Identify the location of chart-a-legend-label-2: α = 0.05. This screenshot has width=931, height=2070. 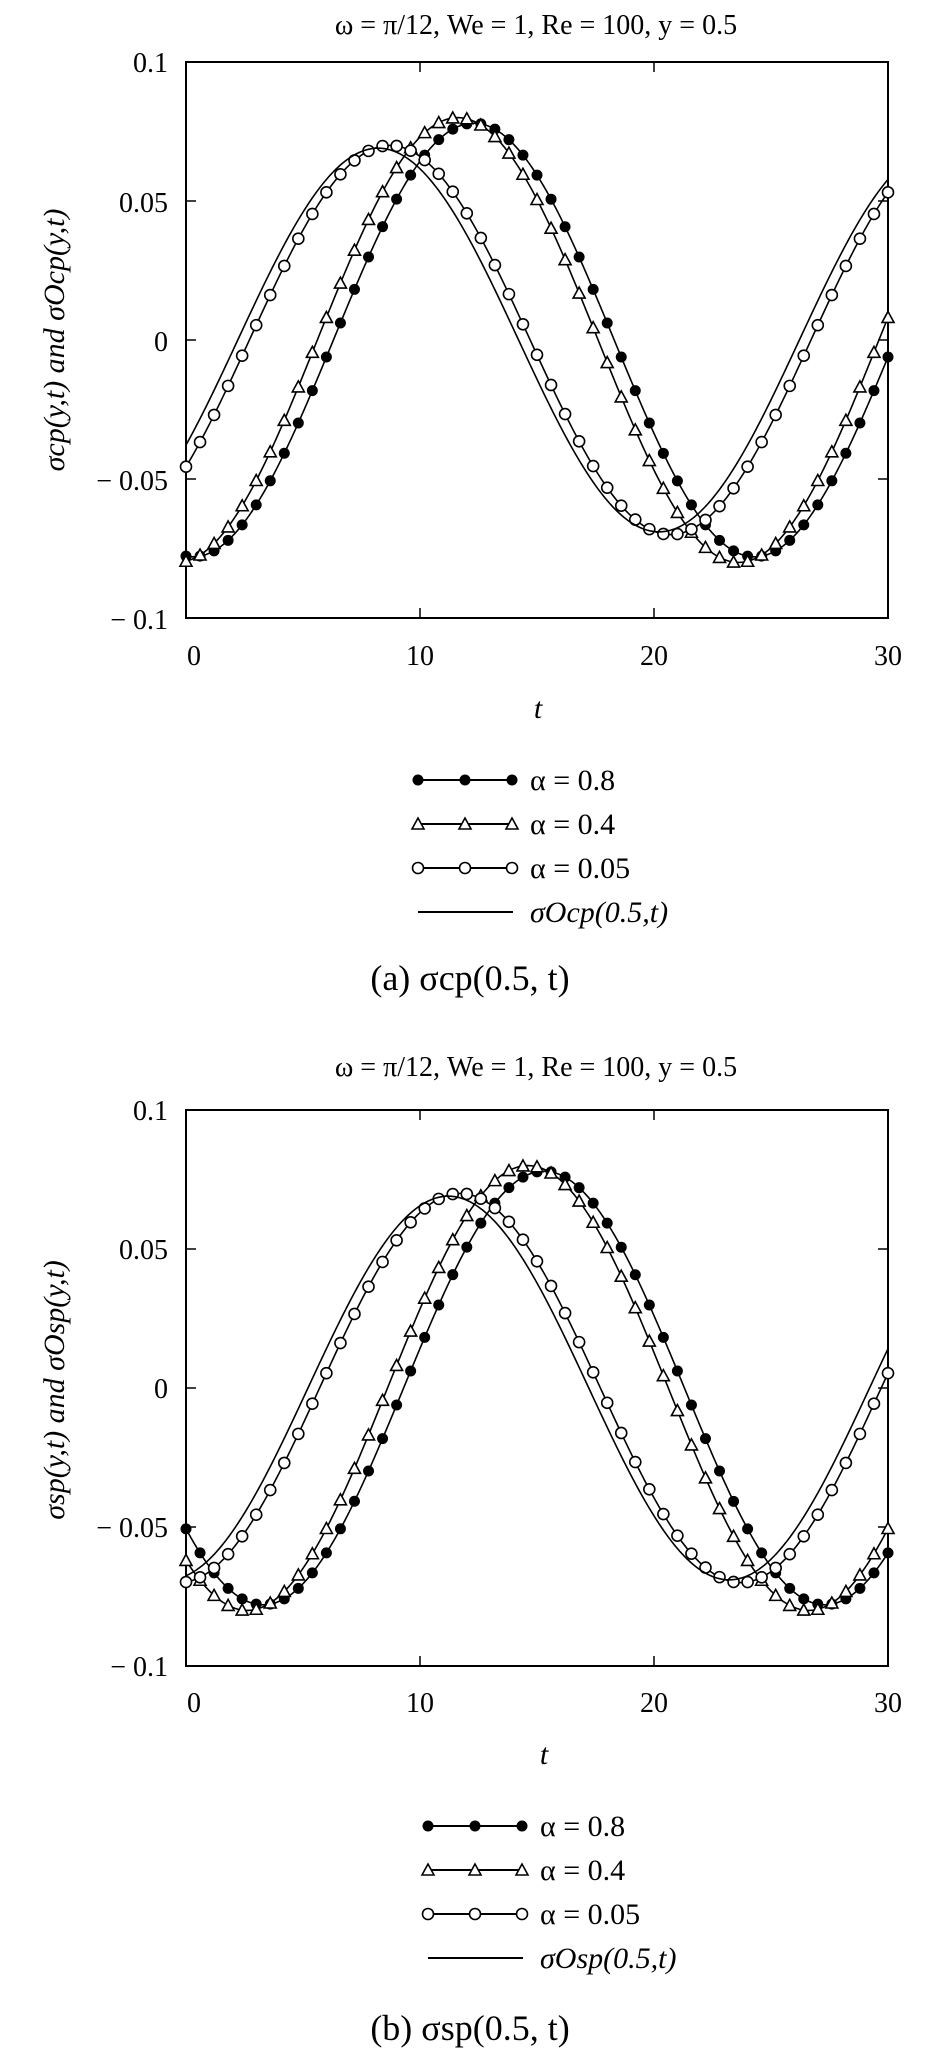
(580, 868).